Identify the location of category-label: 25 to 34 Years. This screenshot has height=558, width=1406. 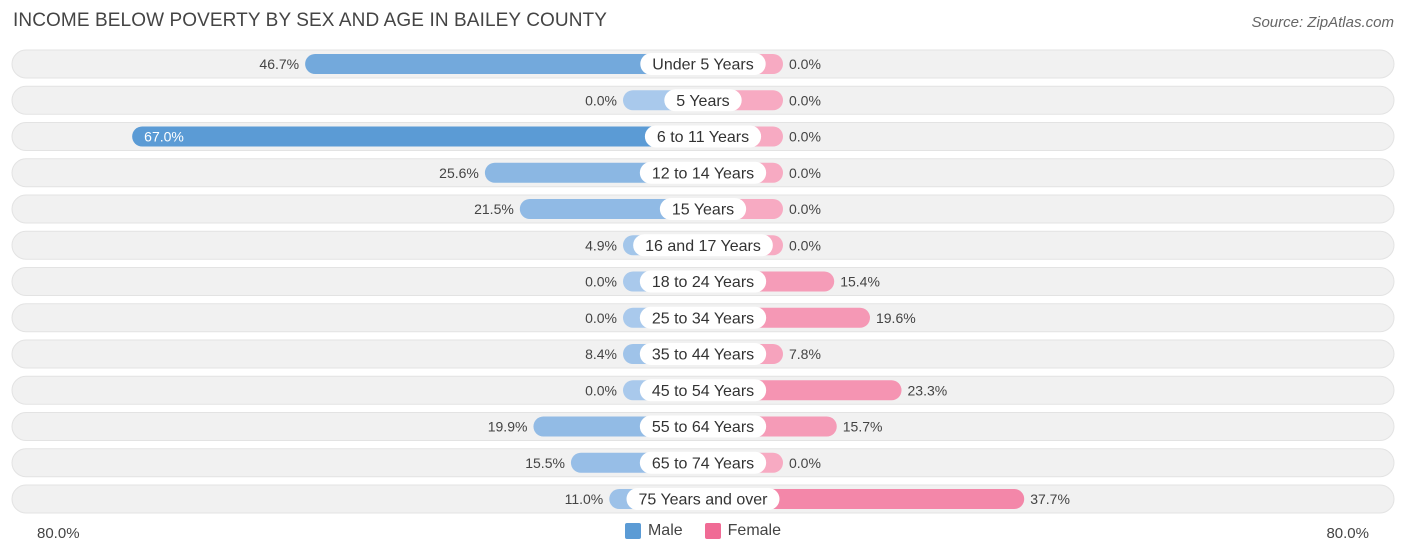
(703, 318).